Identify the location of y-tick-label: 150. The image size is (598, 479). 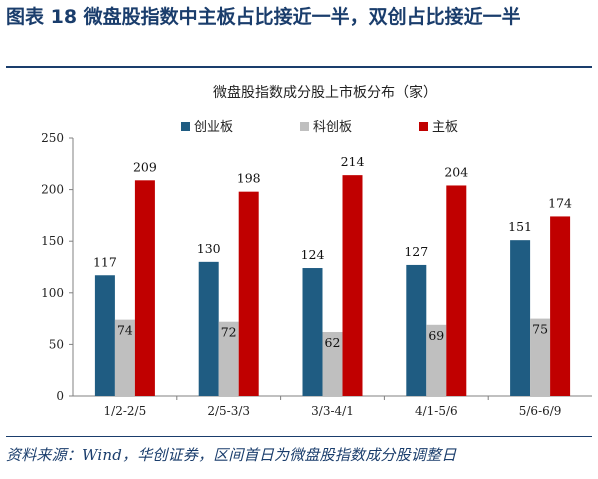
(52, 241).